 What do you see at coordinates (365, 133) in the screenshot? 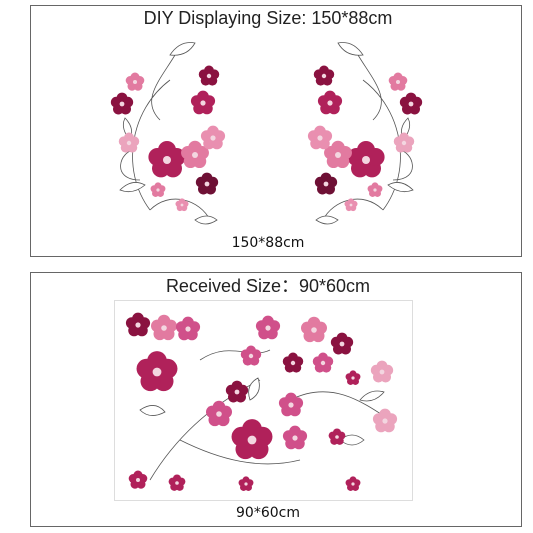
I see `right-flower-cluster` at bounding box center [365, 133].